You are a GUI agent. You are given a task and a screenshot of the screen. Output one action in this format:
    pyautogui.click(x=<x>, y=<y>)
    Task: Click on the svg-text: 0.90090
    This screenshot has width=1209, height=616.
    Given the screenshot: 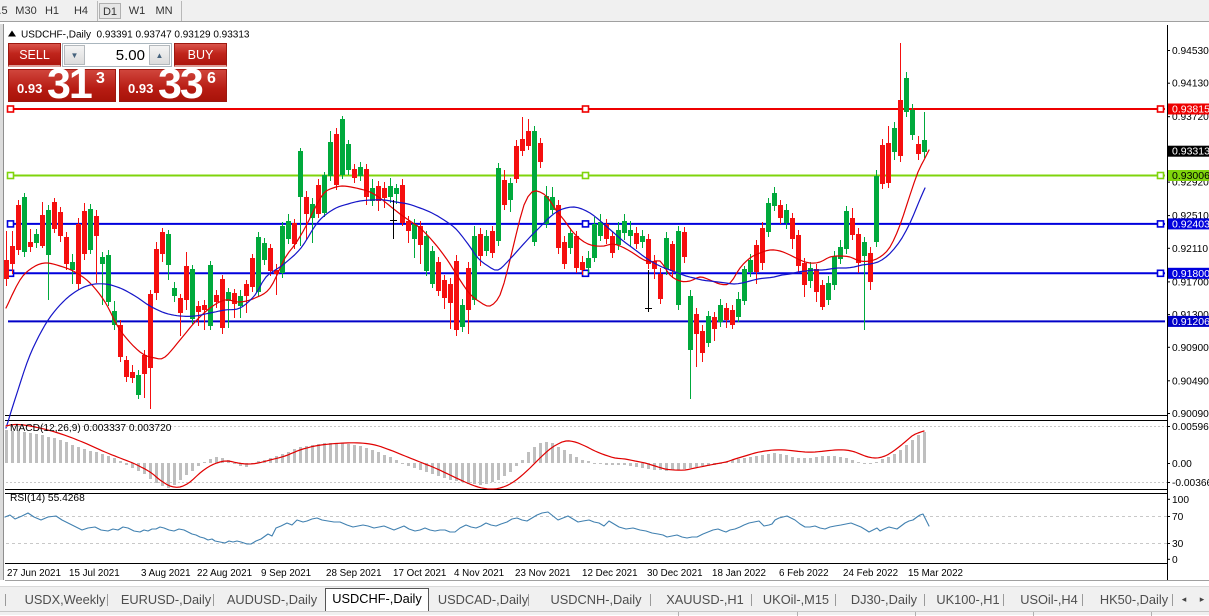 What is the action you would take?
    pyautogui.click(x=1190, y=414)
    